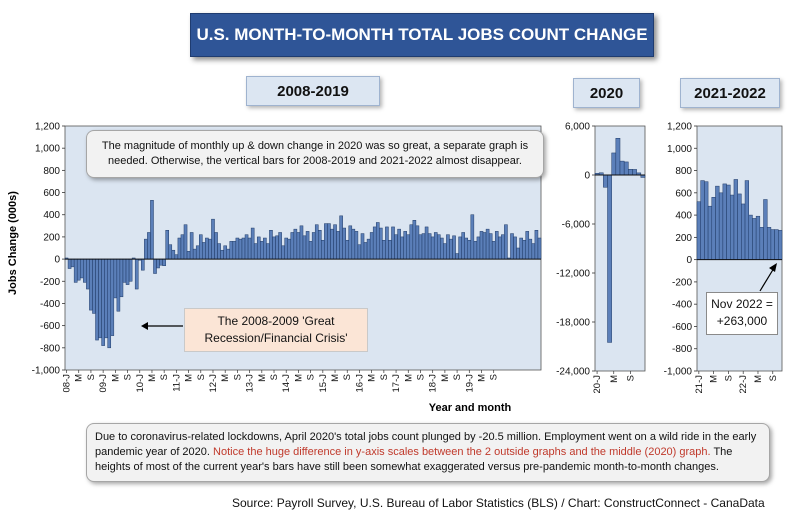  I want to click on y-tick-label: 400, so click(683, 216).